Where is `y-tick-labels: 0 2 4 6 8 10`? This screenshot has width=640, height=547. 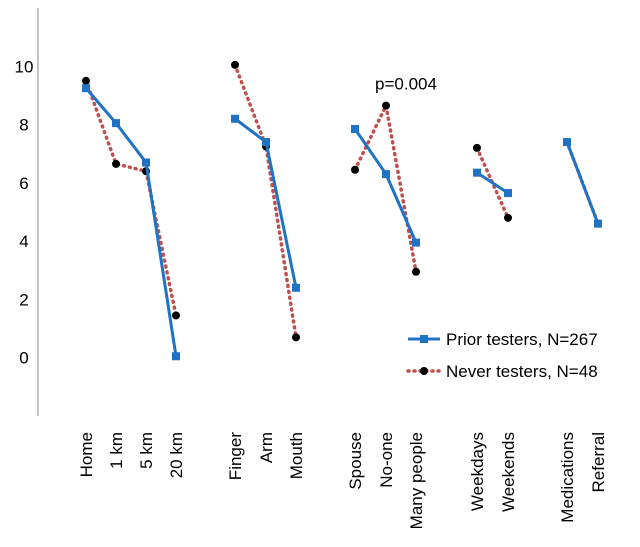 y-tick-labels: 0 2 4 6 8 10 is located at coordinates (24, 212).